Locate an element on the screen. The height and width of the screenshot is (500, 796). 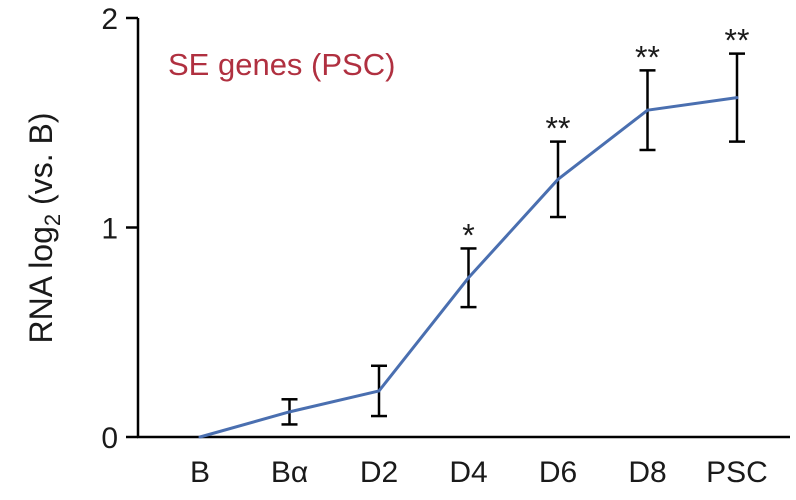
y-tick-label: 0 is located at coordinates (109, 438).